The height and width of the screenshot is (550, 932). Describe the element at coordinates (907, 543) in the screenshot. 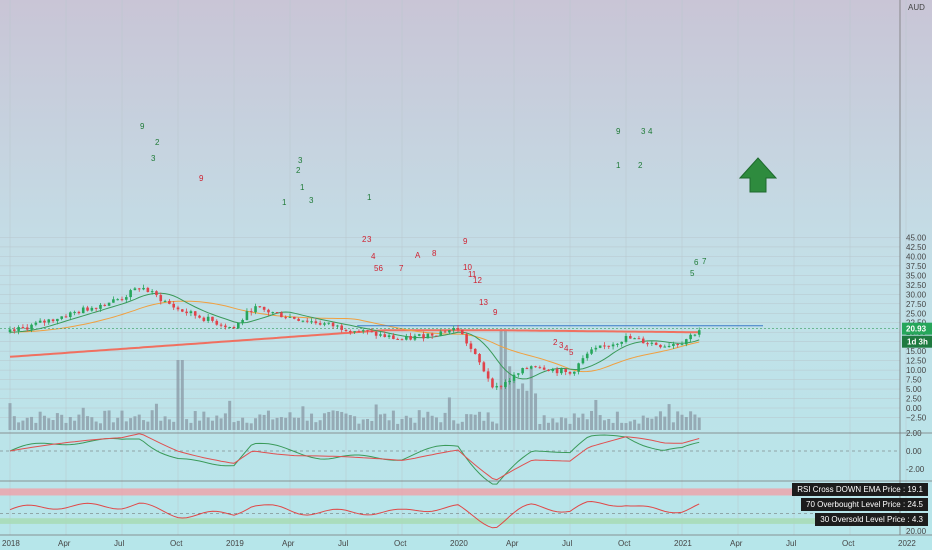

I see `time-tick-label: 2022` at that location.